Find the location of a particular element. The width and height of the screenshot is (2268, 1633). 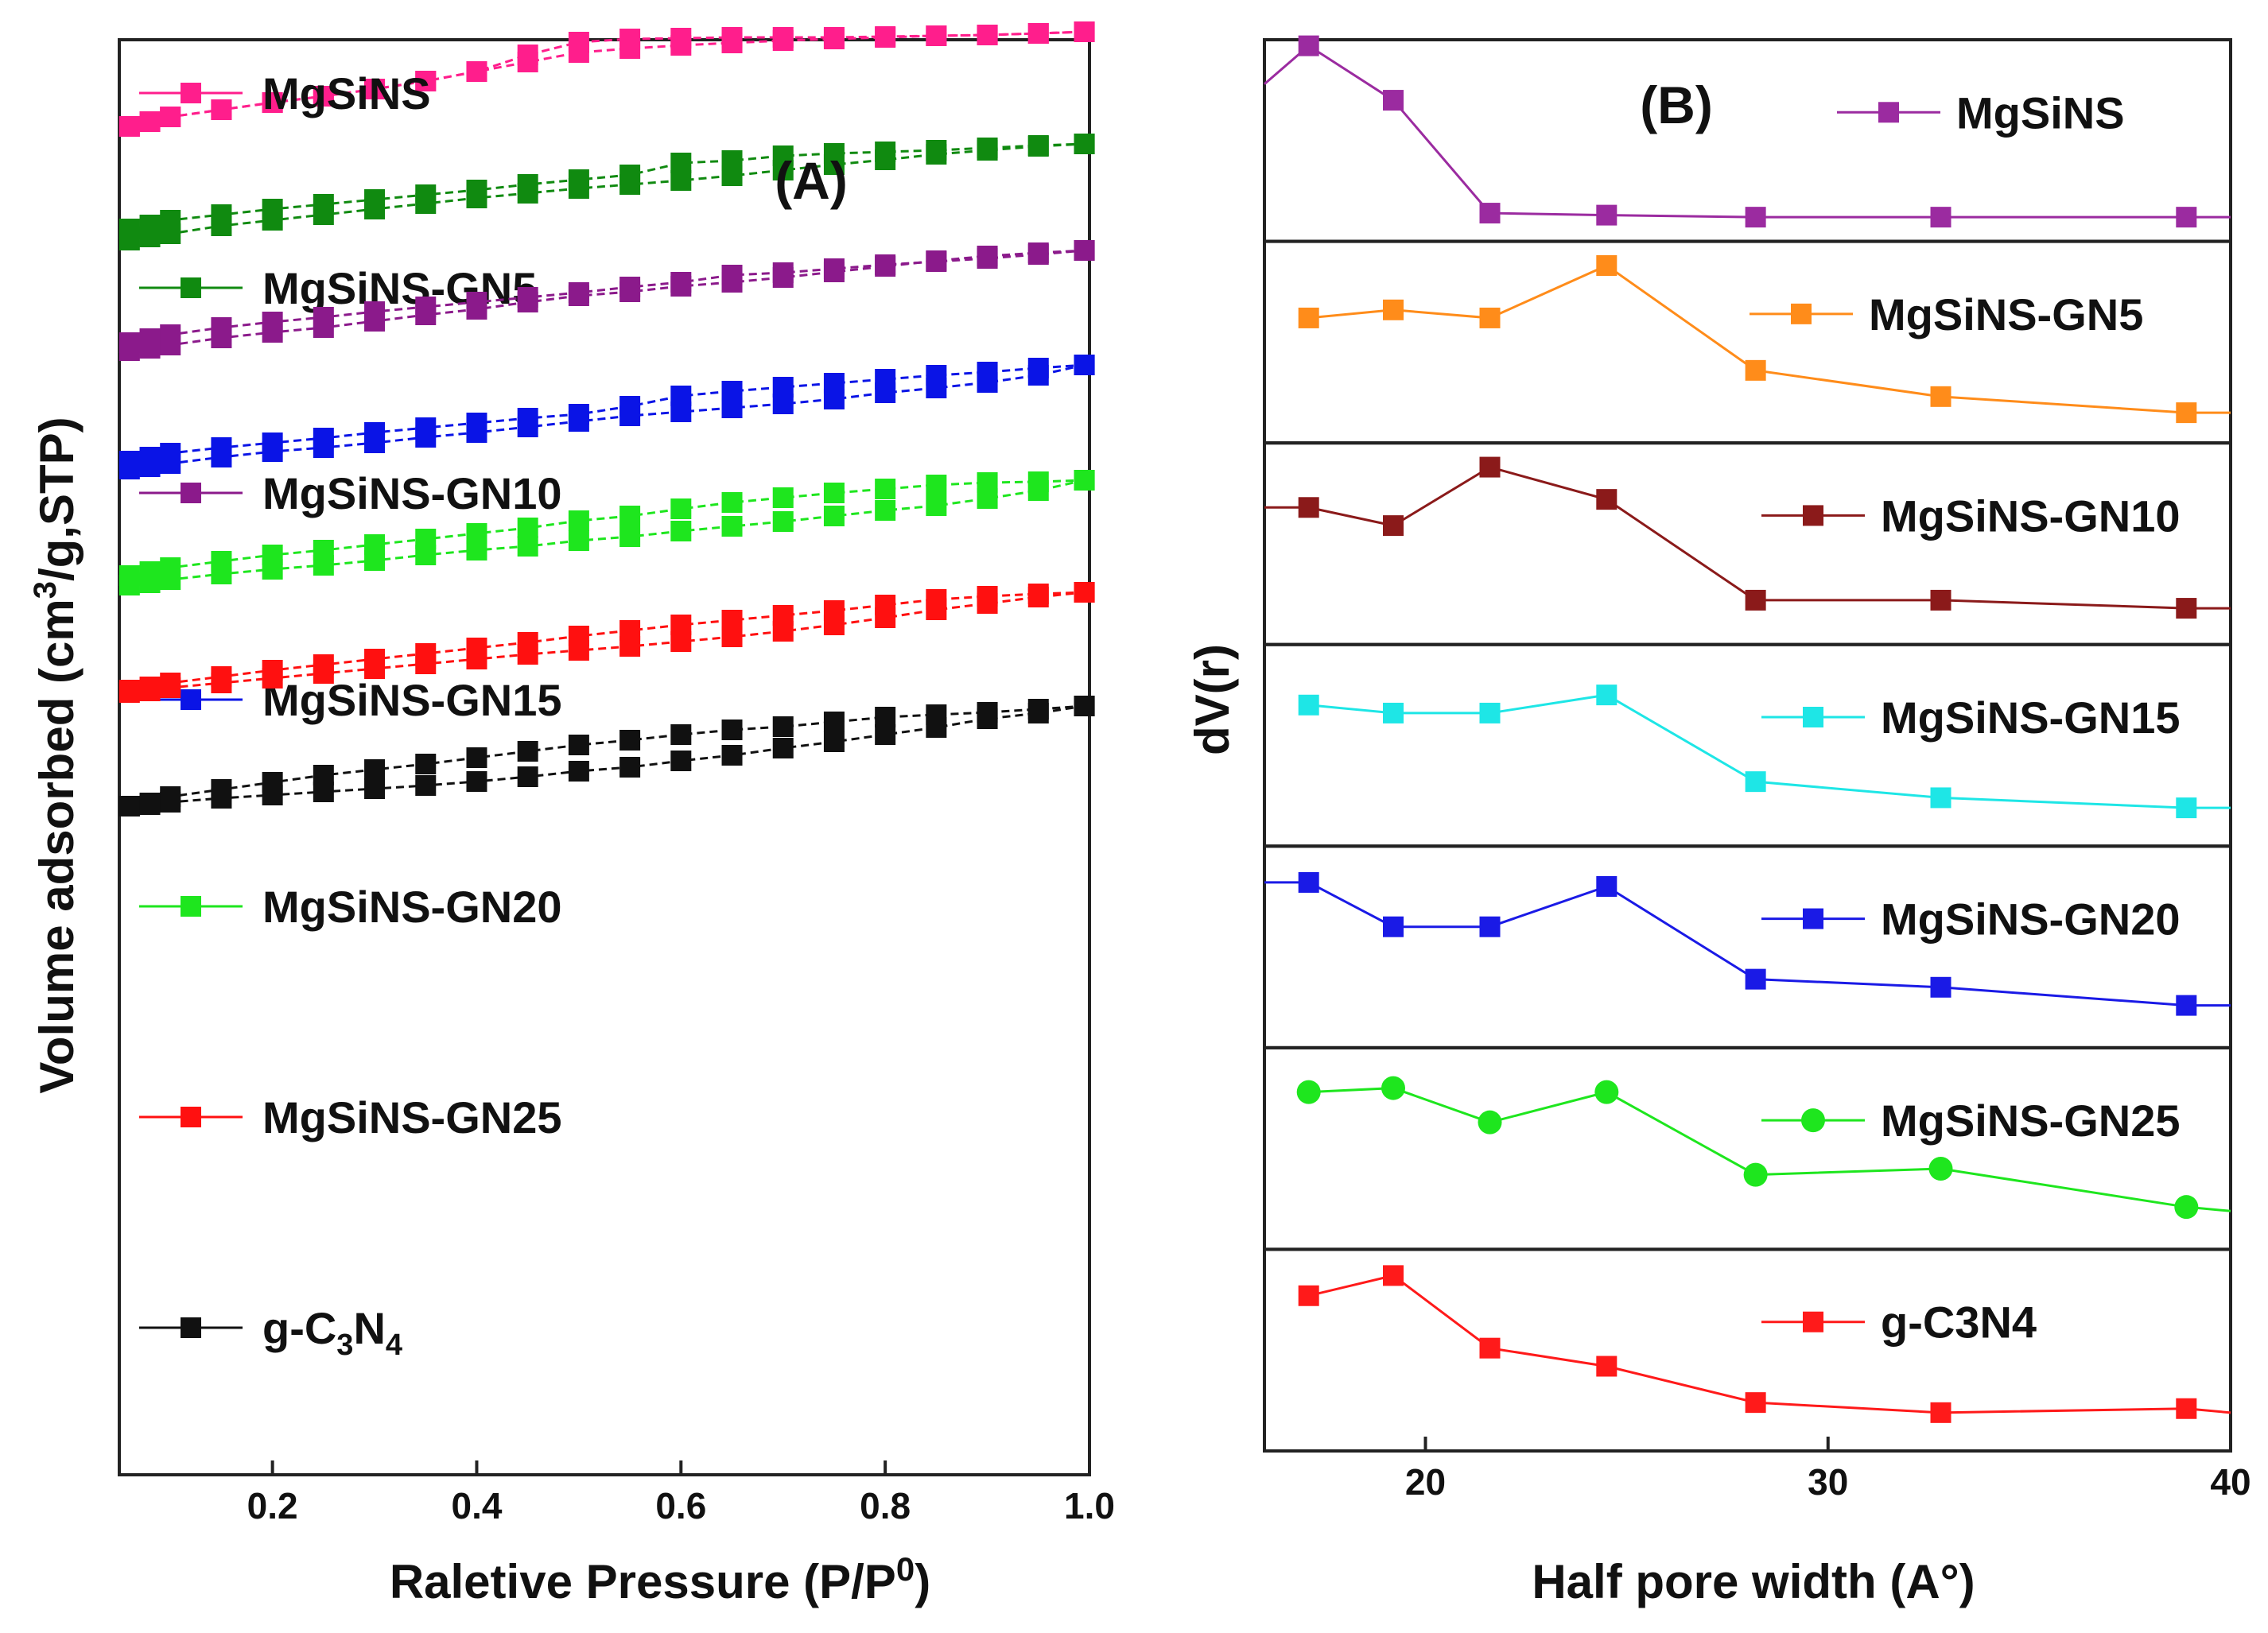

legend-label-part: 4 is located at coordinates (394, 1345).